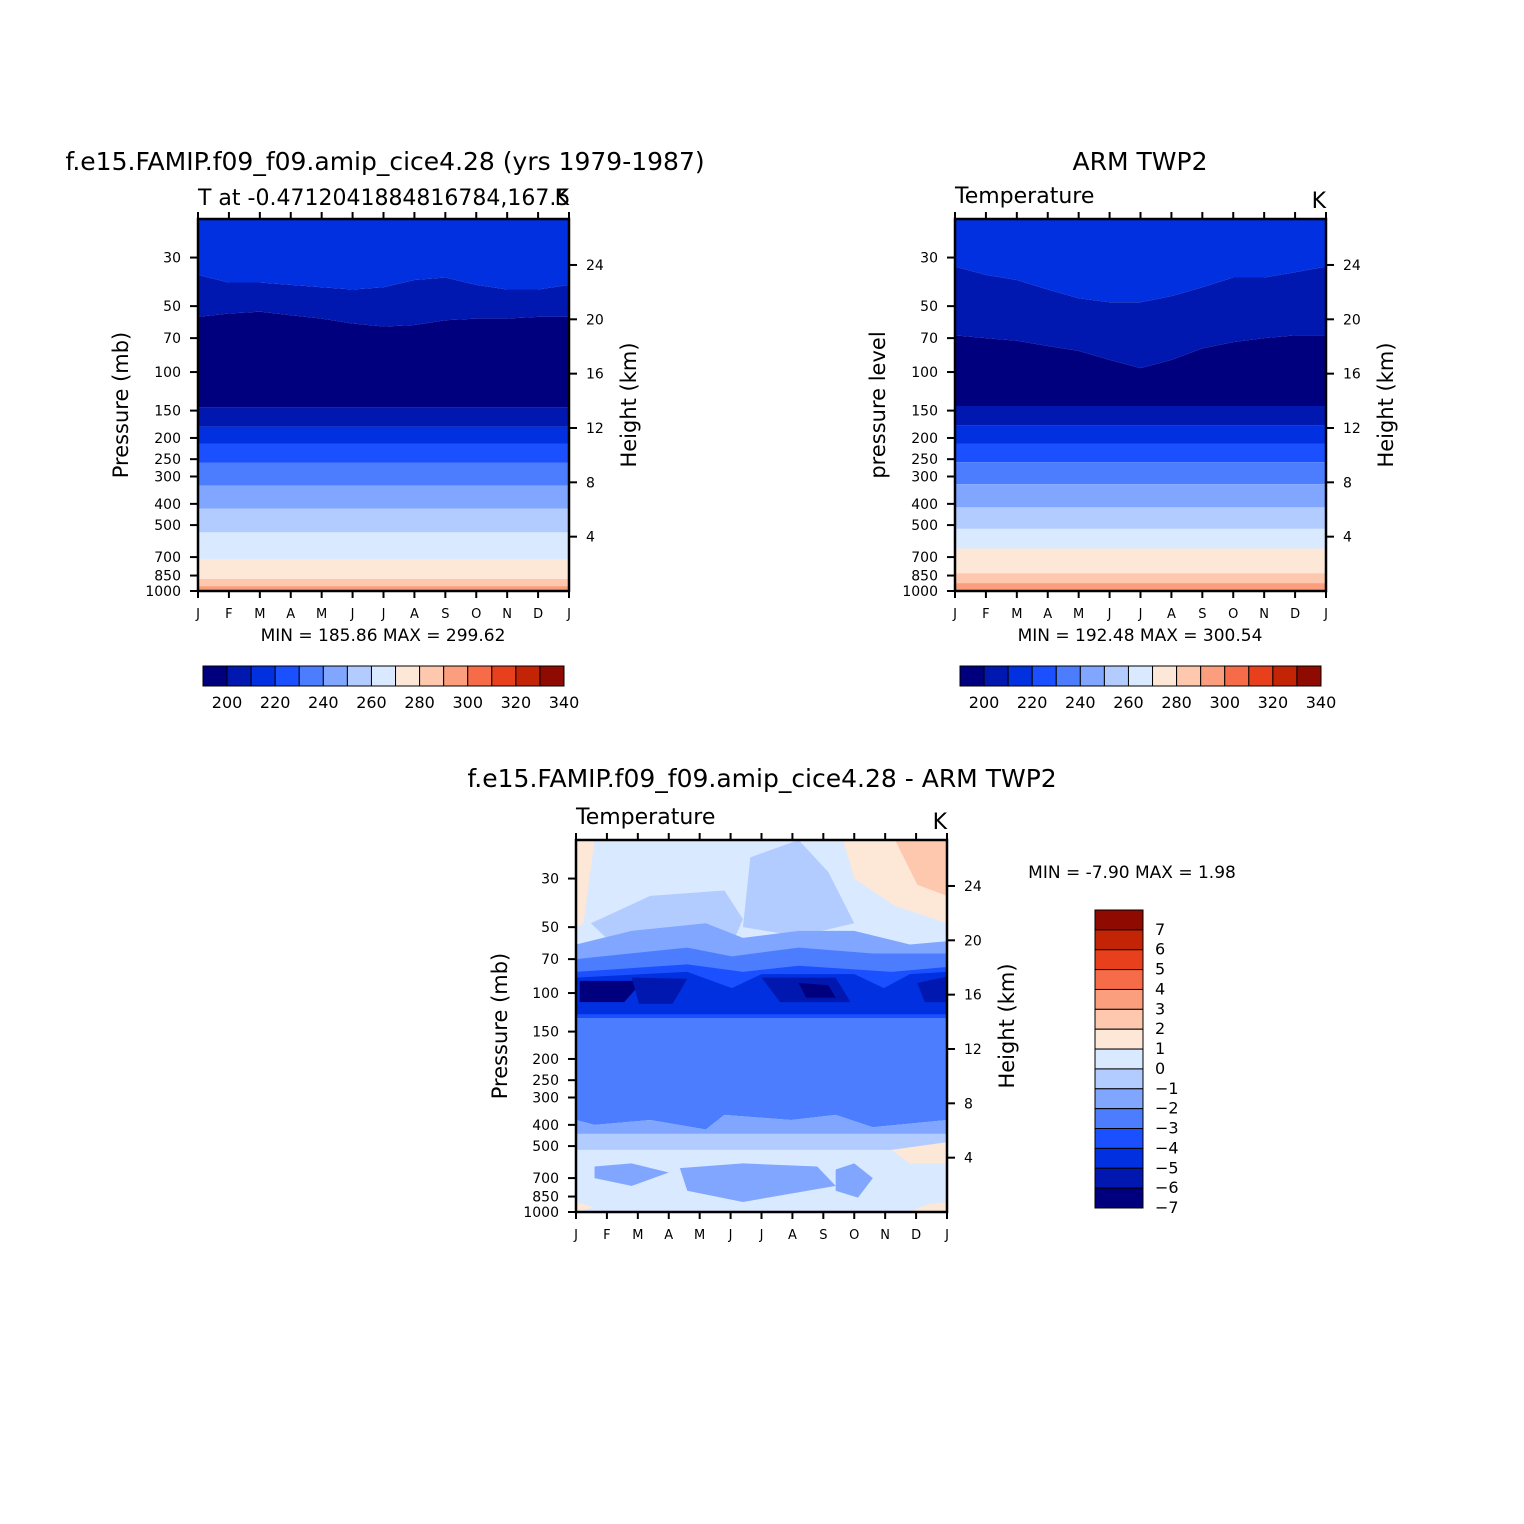  What do you see at coordinates (1167, 1128) in the screenshot?
I see `colorbar-label: −3` at bounding box center [1167, 1128].